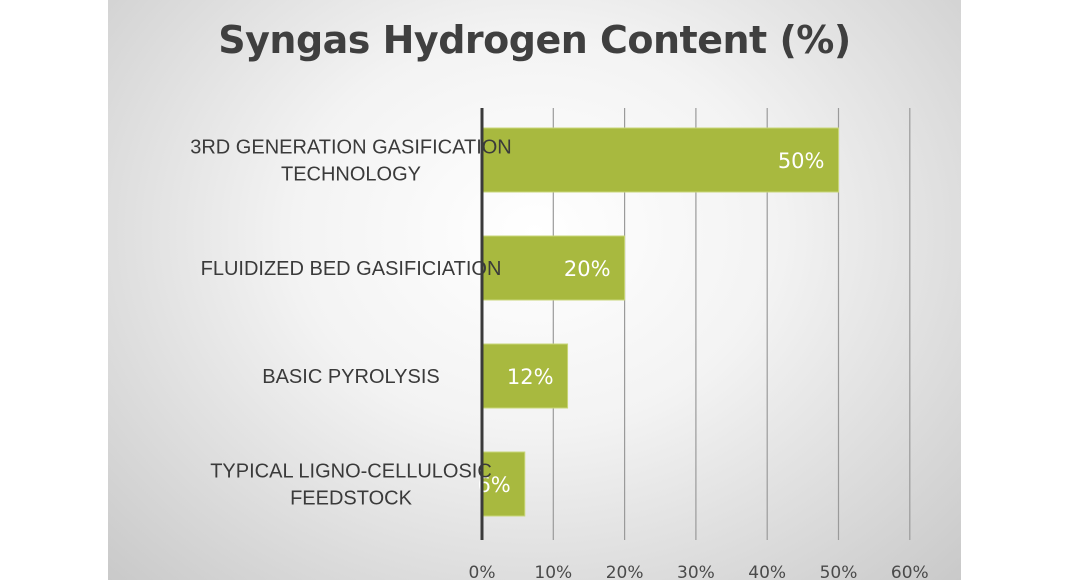  Describe the element at coordinates (351, 499) in the screenshot. I see `category-label: FEEDSTOCK` at that location.